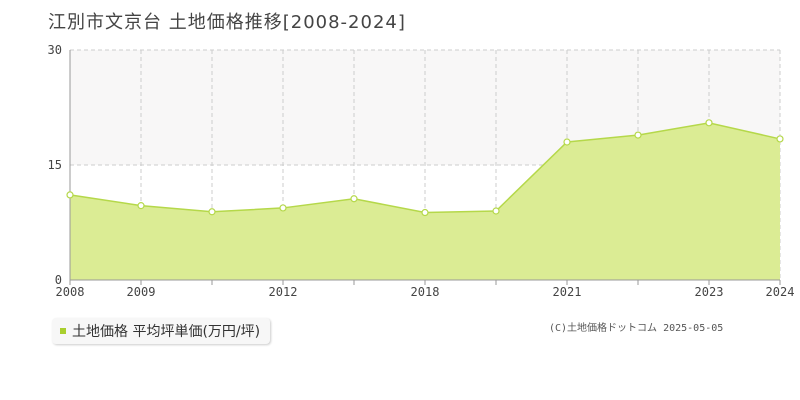 This screenshot has width=800, height=400. I want to click on legend: 土地価格 平均坪単価(万円/坪), so click(161, 331).